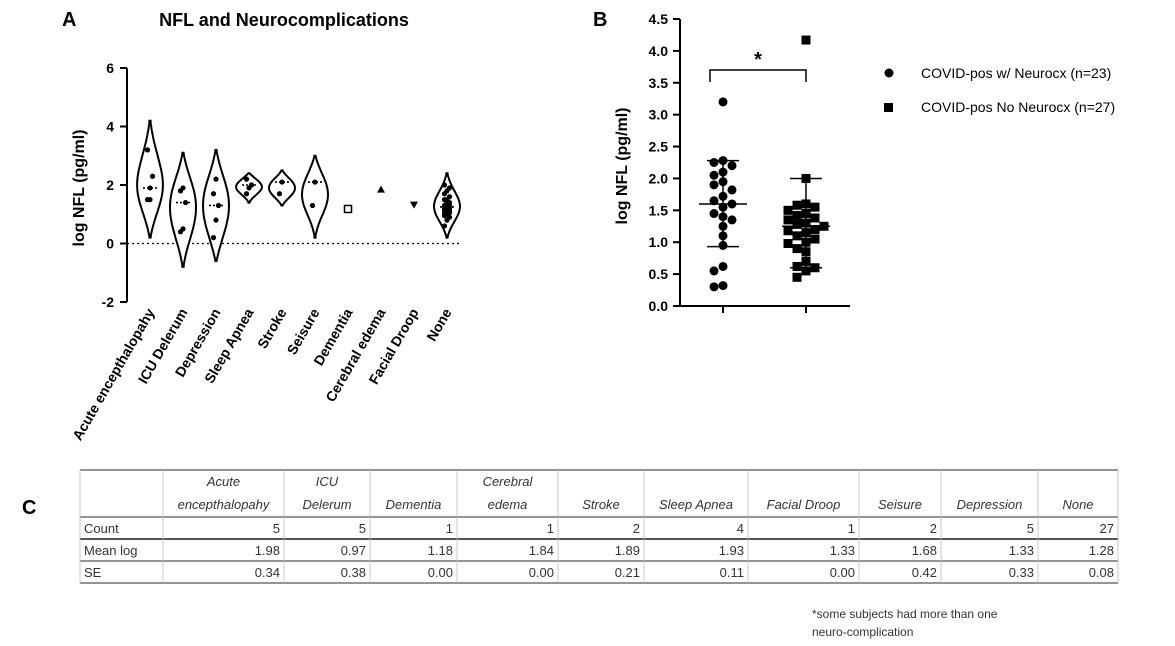 Image resolution: width=1175 pixels, height=646 pixels. What do you see at coordinates (659, 83) in the screenshot?
I see `panel-b-y-tick-label: 3.5` at bounding box center [659, 83].